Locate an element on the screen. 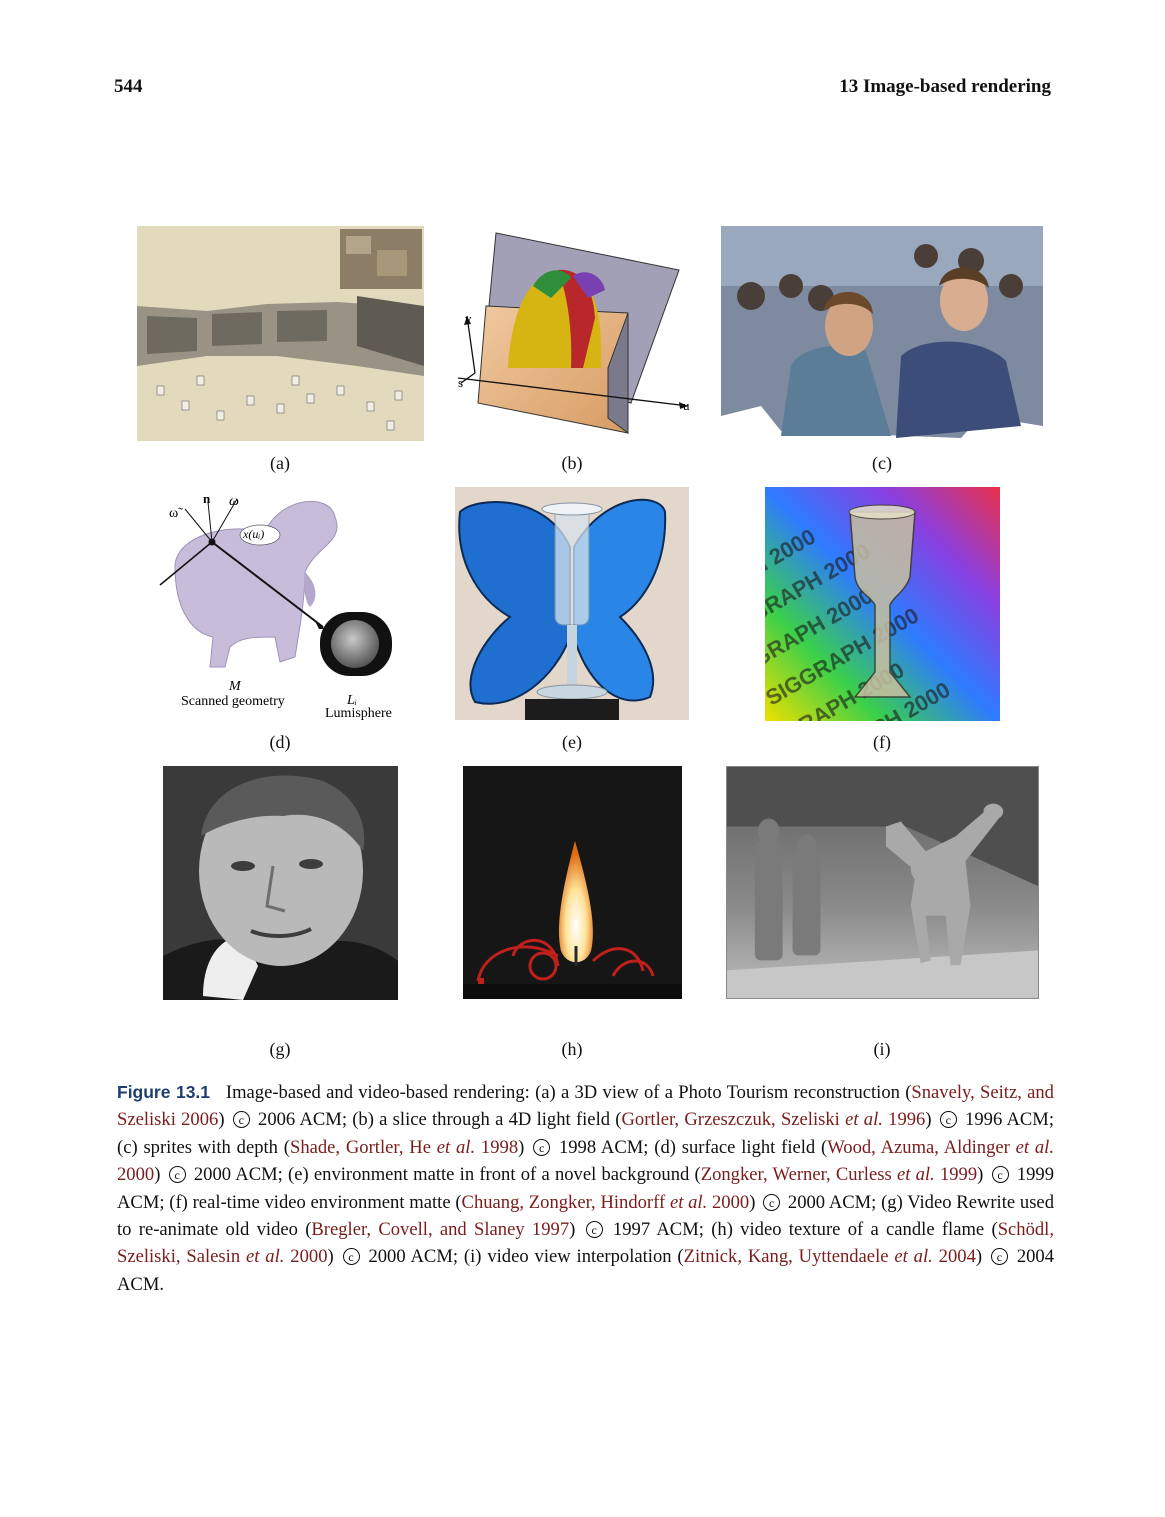 The image size is (1165, 1517). citation-link: Gortler, Grzeszczuk, Szeliski is located at coordinates (733, 1120).